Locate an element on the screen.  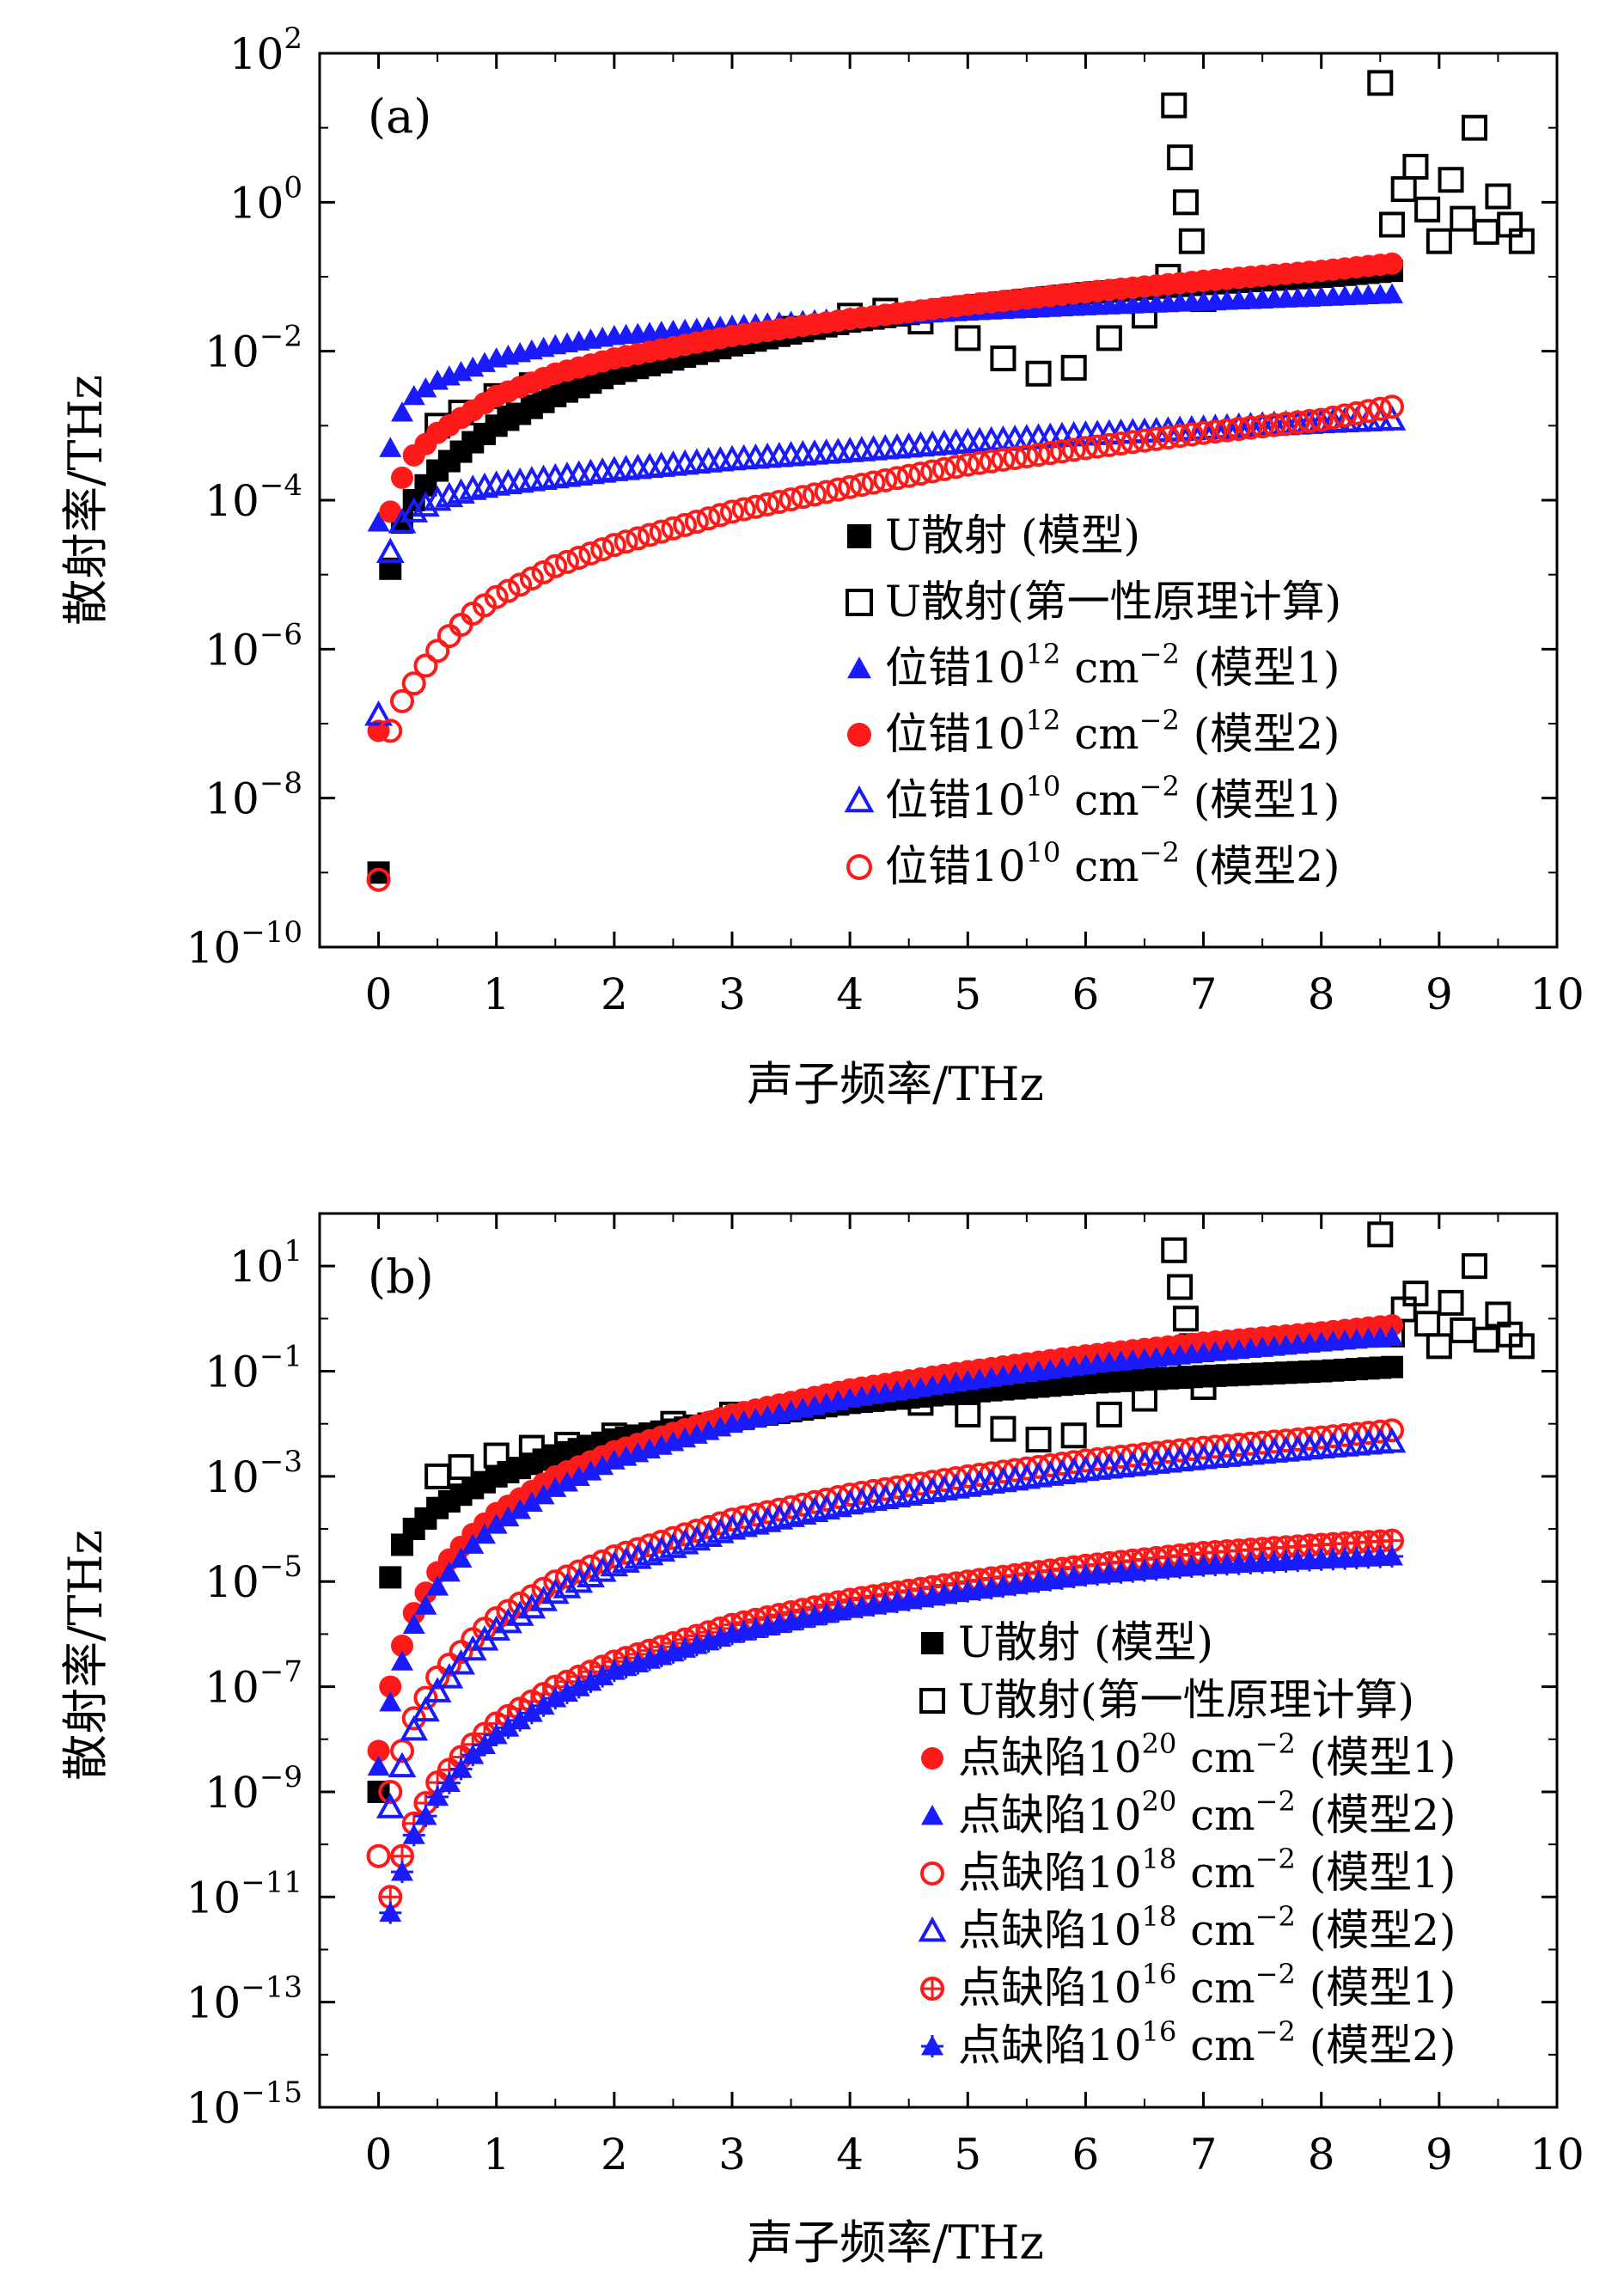
legend-main: U散射(第一性原理计算) is located at coordinates (1113, 602).